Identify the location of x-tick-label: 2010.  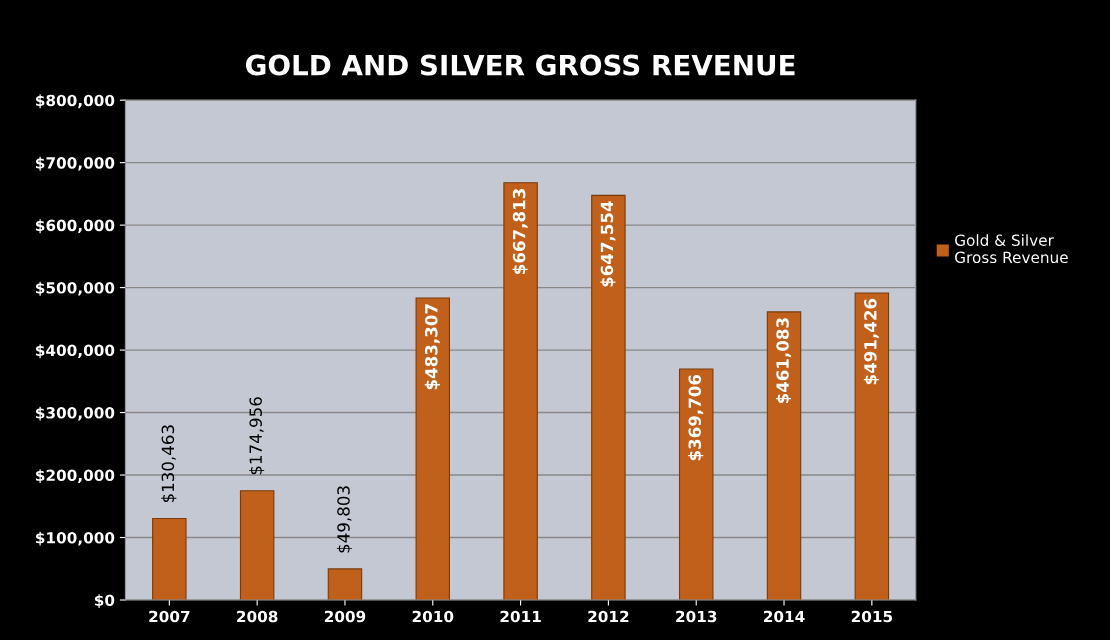
(433, 616).